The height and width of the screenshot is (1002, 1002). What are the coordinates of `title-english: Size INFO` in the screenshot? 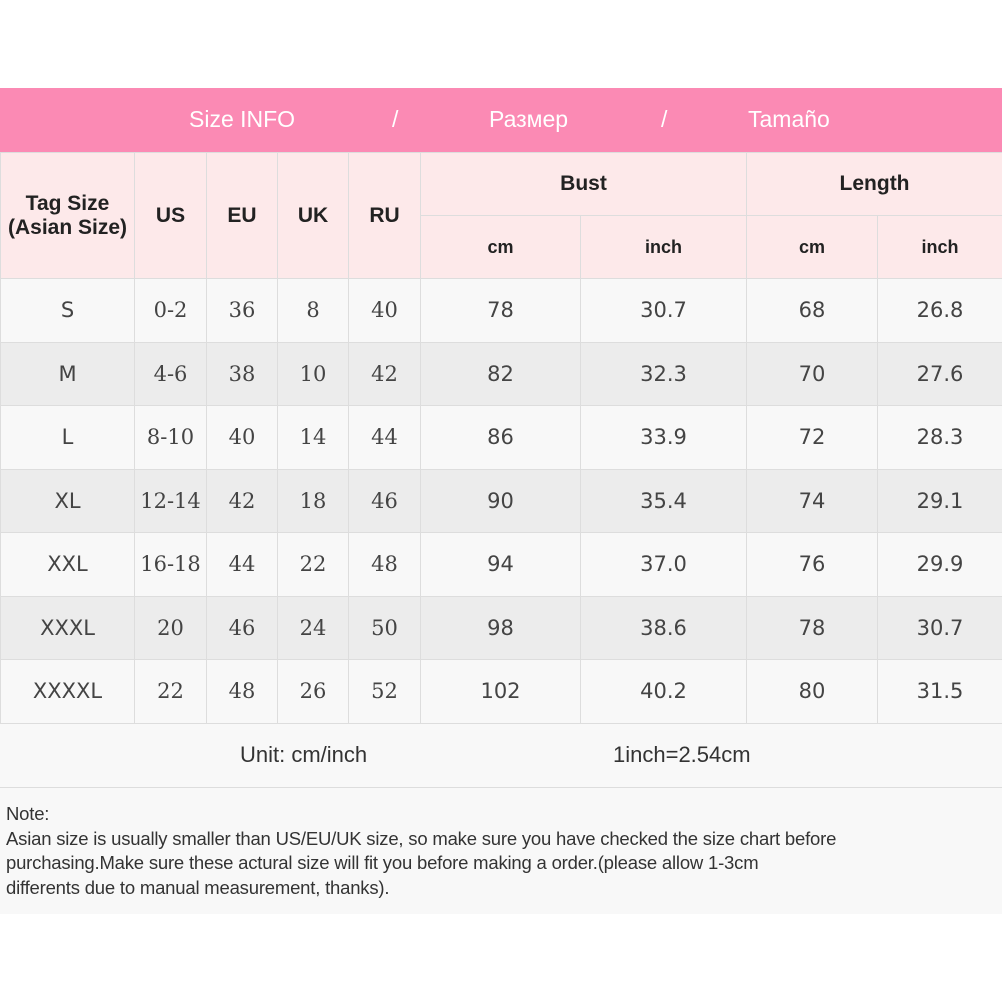 It's located at (242, 119).